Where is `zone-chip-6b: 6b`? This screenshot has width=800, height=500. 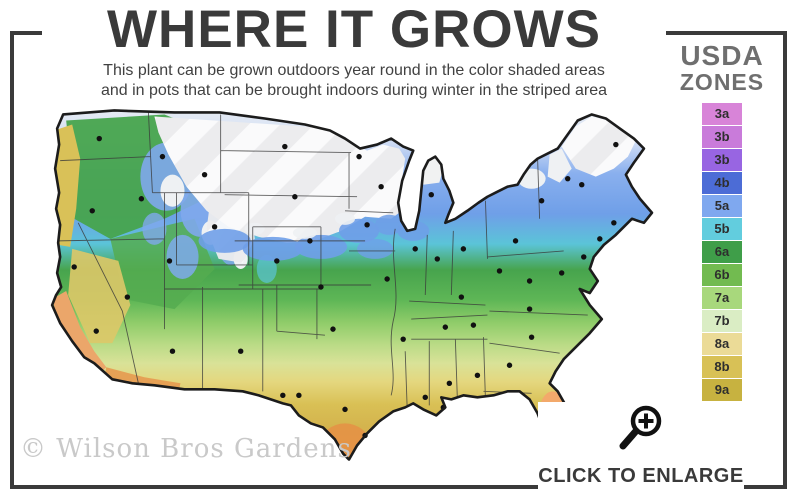
zone-chip-6b: 6b is located at coordinates (722, 275).